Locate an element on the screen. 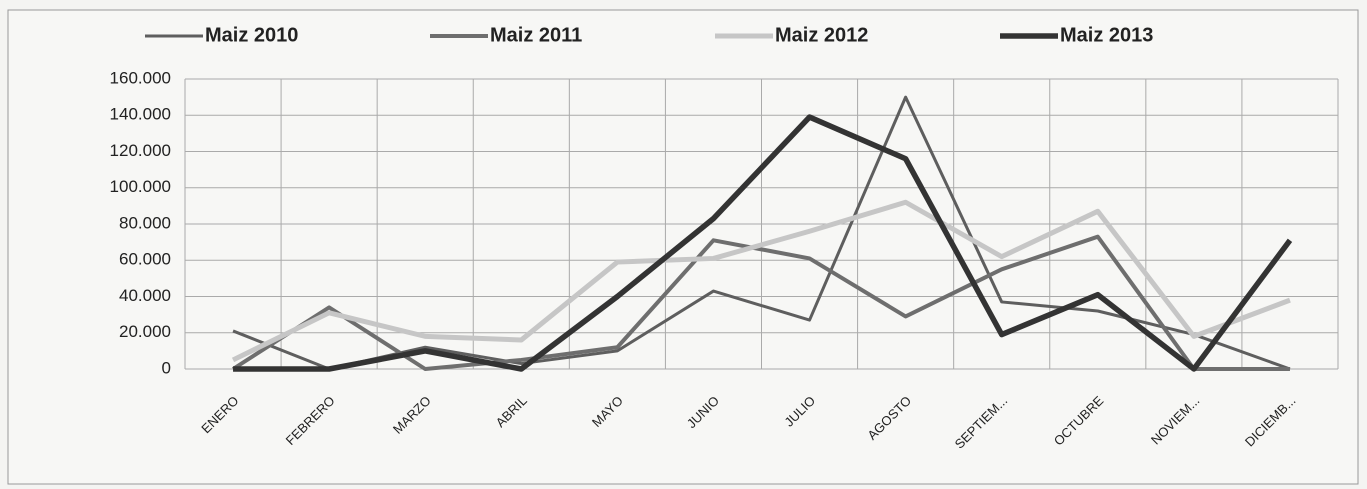  y-tick-label: 40.000 is located at coordinates (145, 295).